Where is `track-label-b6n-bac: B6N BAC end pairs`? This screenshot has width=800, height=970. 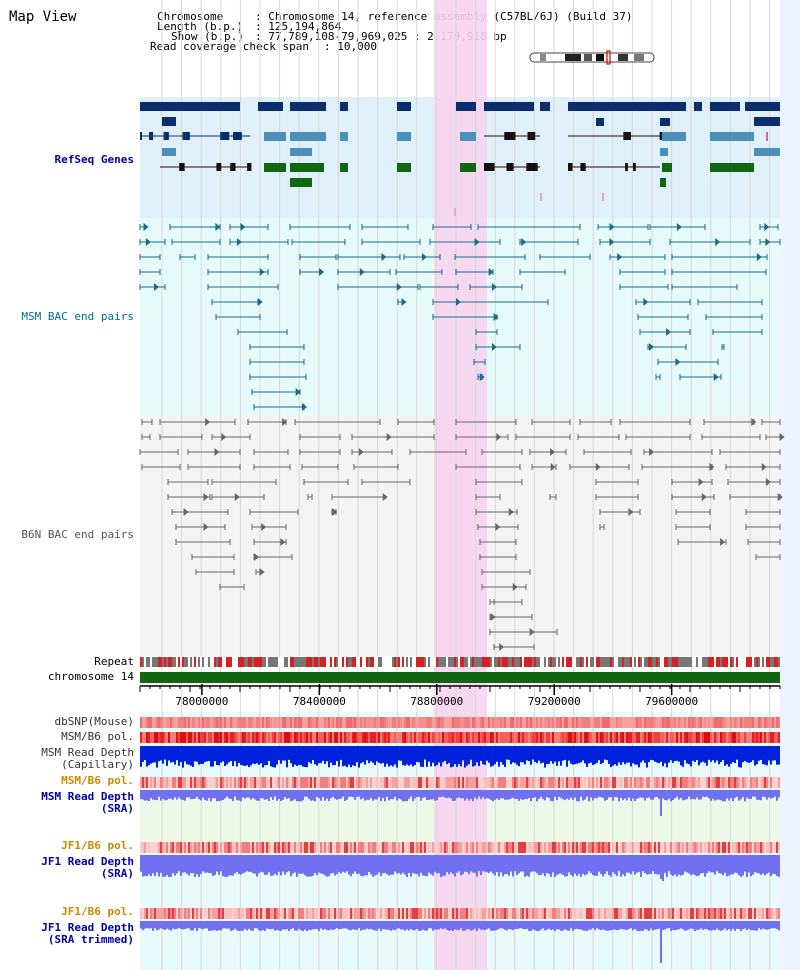
track-label-b6n-bac: B6N BAC end pairs is located at coordinates (77, 534).